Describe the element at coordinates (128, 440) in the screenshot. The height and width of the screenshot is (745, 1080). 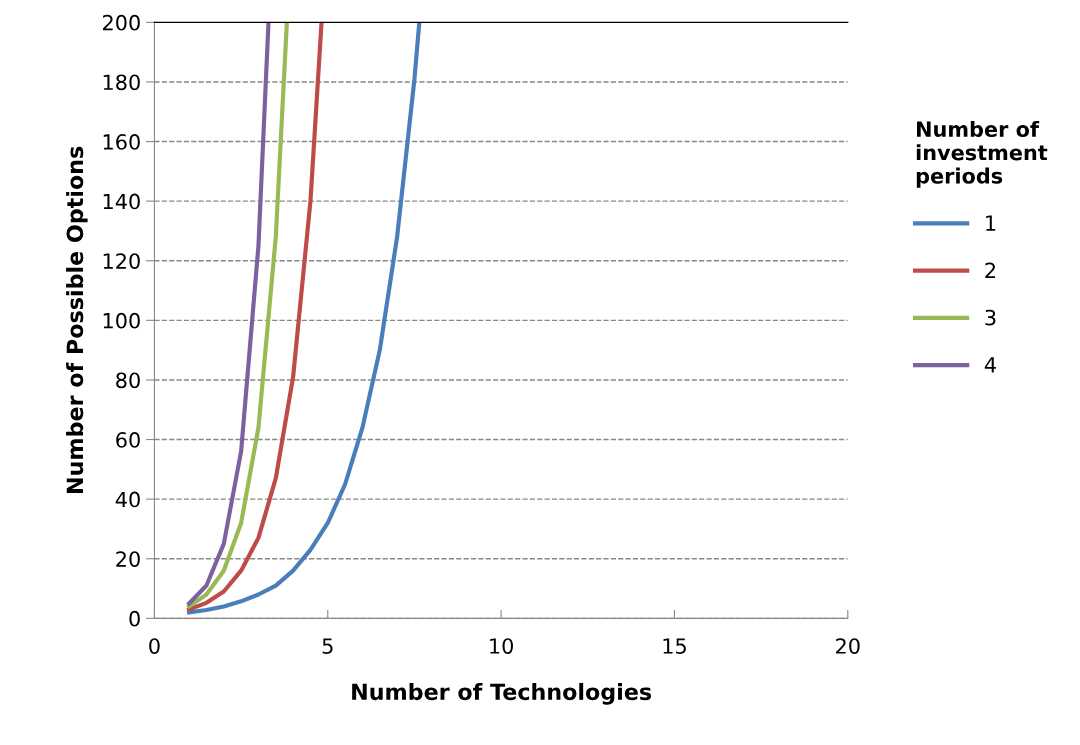
I see `y-tick-label: 60` at that location.